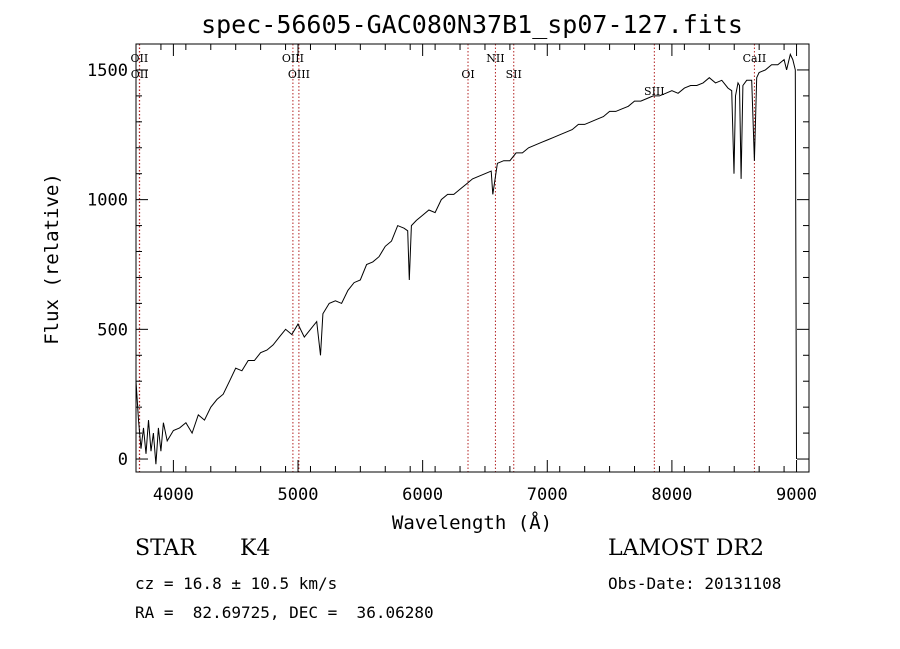  What do you see at coordinates (671, 495) in the screenshot?
I see `x-tick-label: 8000` at bounding box center [671, 495].